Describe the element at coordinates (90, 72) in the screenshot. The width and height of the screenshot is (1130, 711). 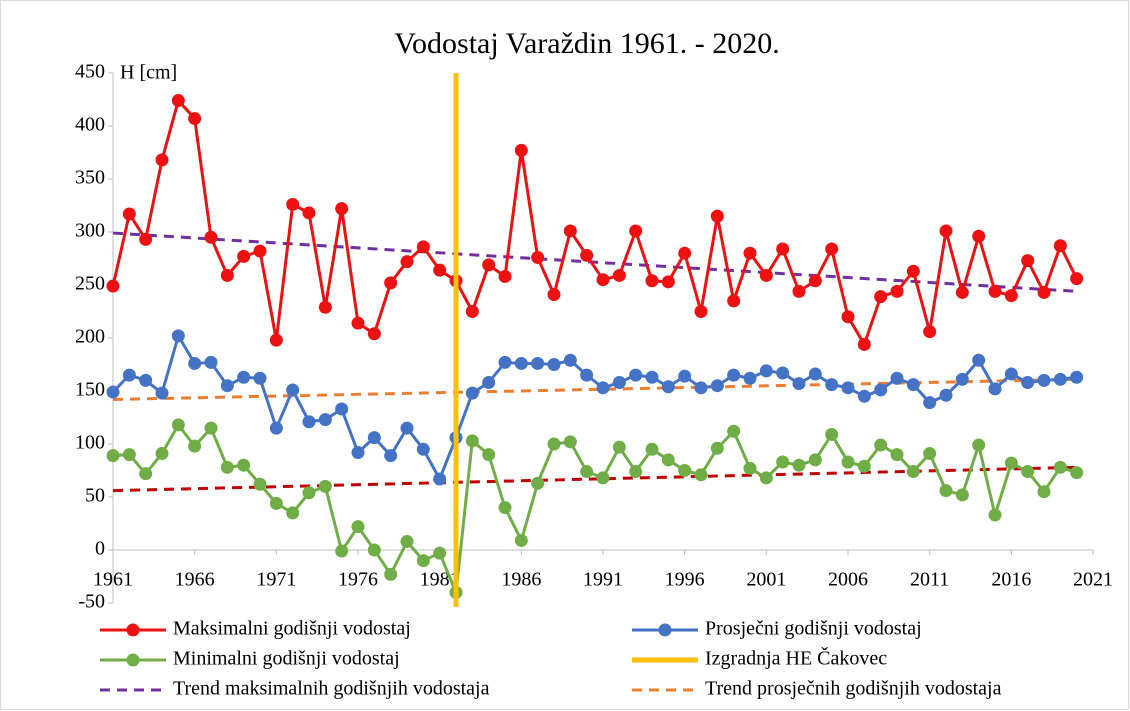
I see `y-tick-label: 450` at that location.